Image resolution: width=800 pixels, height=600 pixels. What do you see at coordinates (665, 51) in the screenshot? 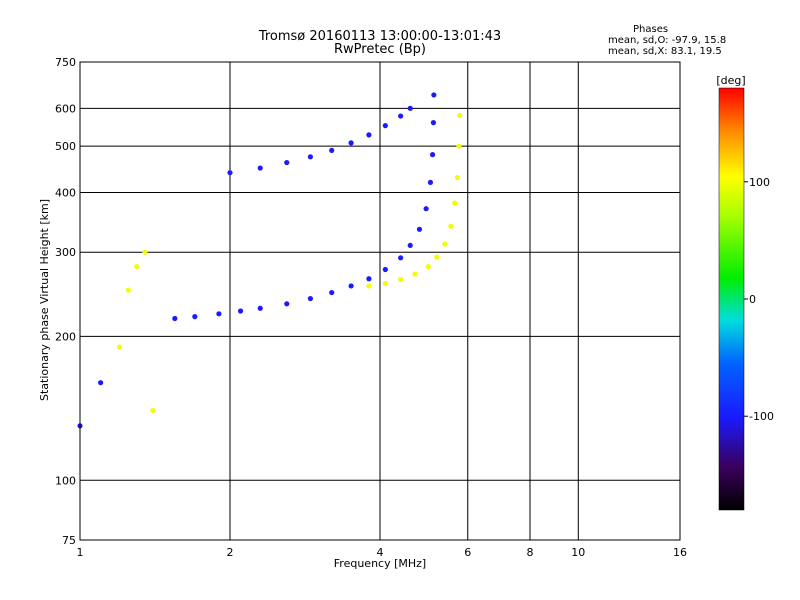
I see `phases-mean-x: mean, sd,X: 83.1, 19.5` at bounding box center [665, 51].